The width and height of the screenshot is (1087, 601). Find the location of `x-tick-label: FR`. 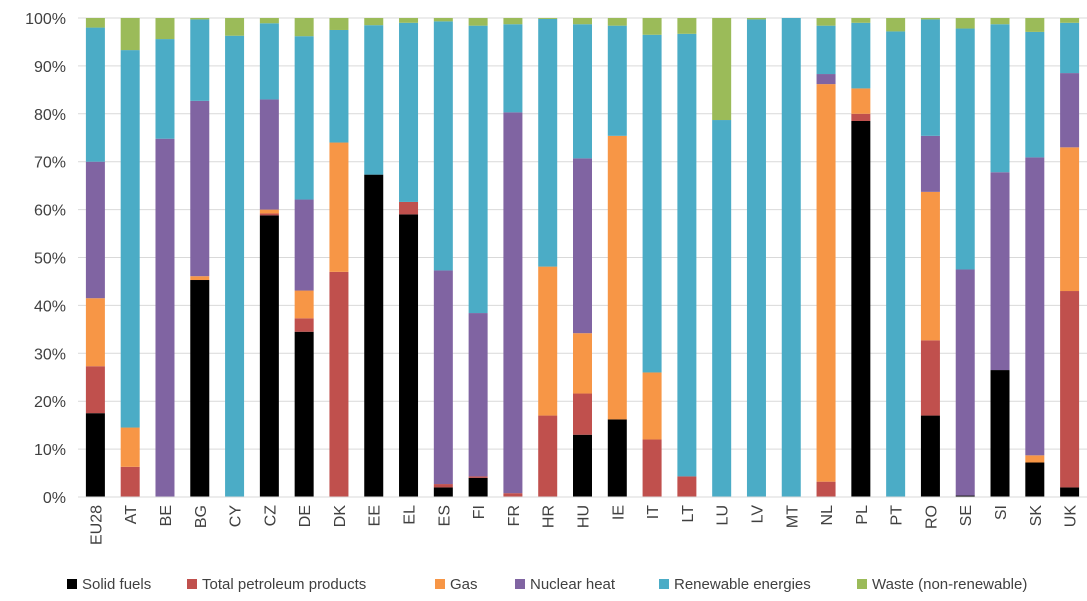

x-tick-label: FR is located at coordinates (514, 515).